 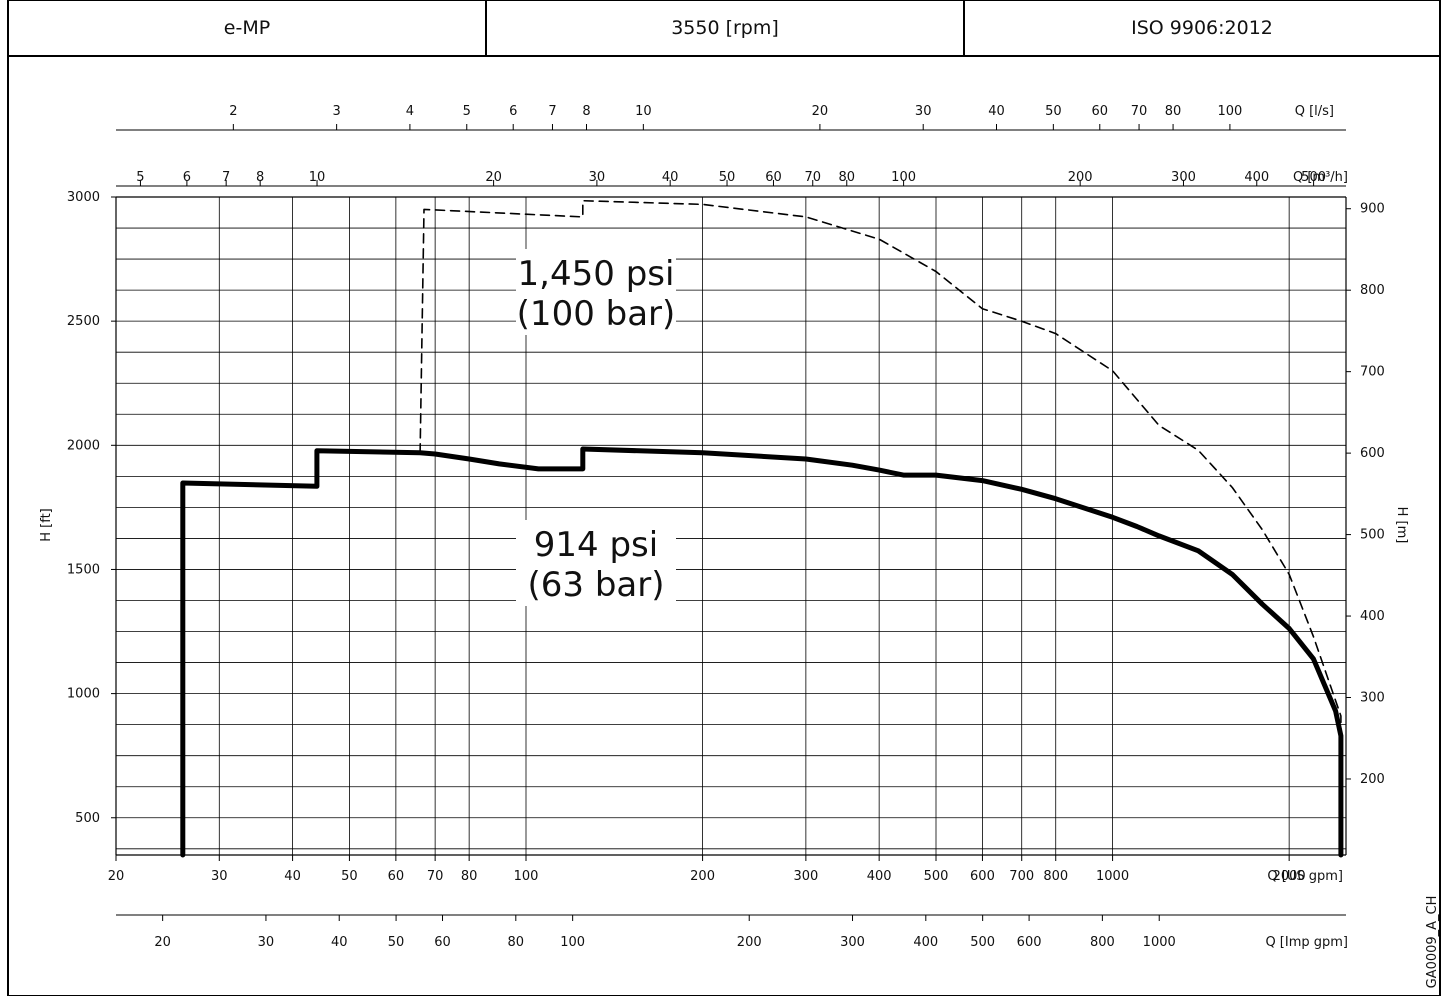 I want to click on ls-tick-label: 2, so click(x=233, y=111).